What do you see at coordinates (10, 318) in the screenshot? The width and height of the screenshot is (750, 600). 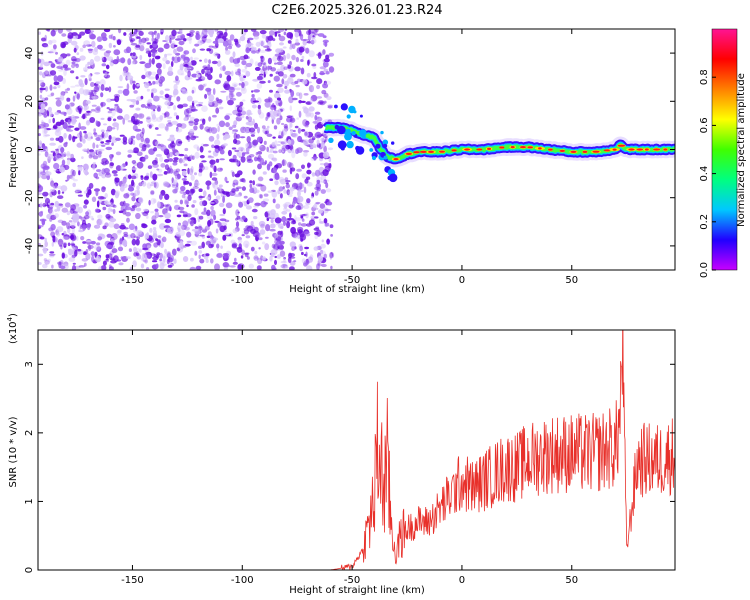 I see `y-multiplier-exp: 4` at bounding box center [10, 318].